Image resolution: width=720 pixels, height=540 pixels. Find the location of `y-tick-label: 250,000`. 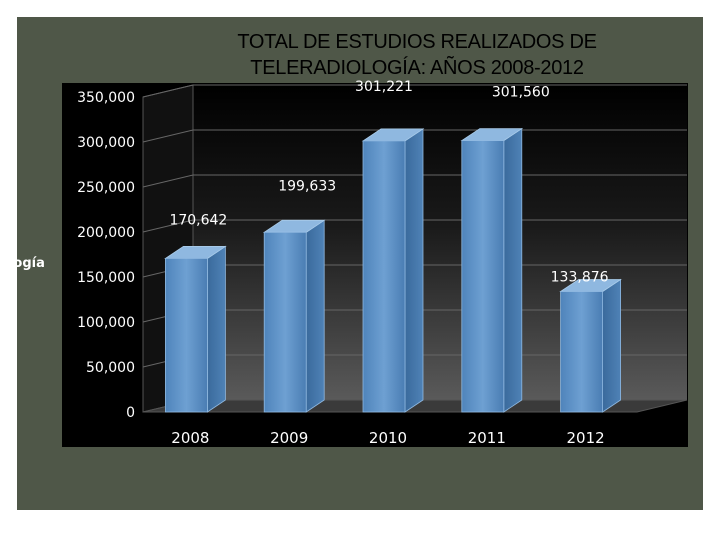

y-tick-label: 250,000 is located at coordinates (106, 188).